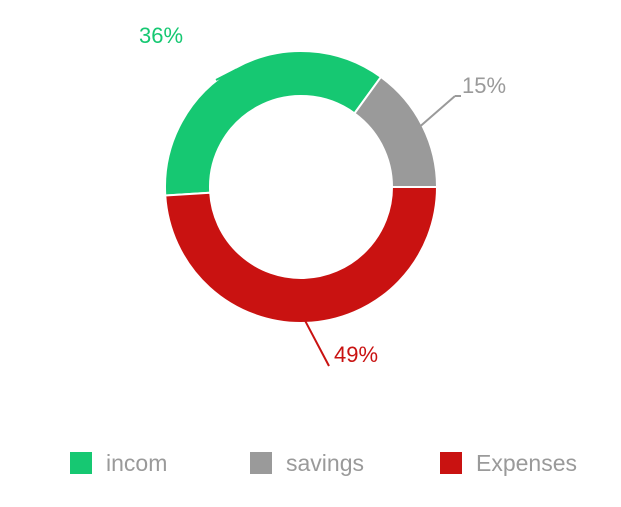 This screenshot has height=507, width=621. Describe the element at coordinates (273, 123) in the screenshot. I see `slice-incom` at that location.